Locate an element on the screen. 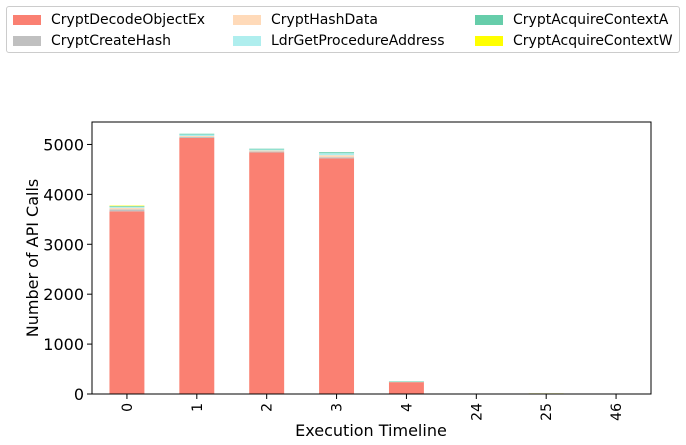  x-tick-label: 2 is located at coordinates (268, 407).